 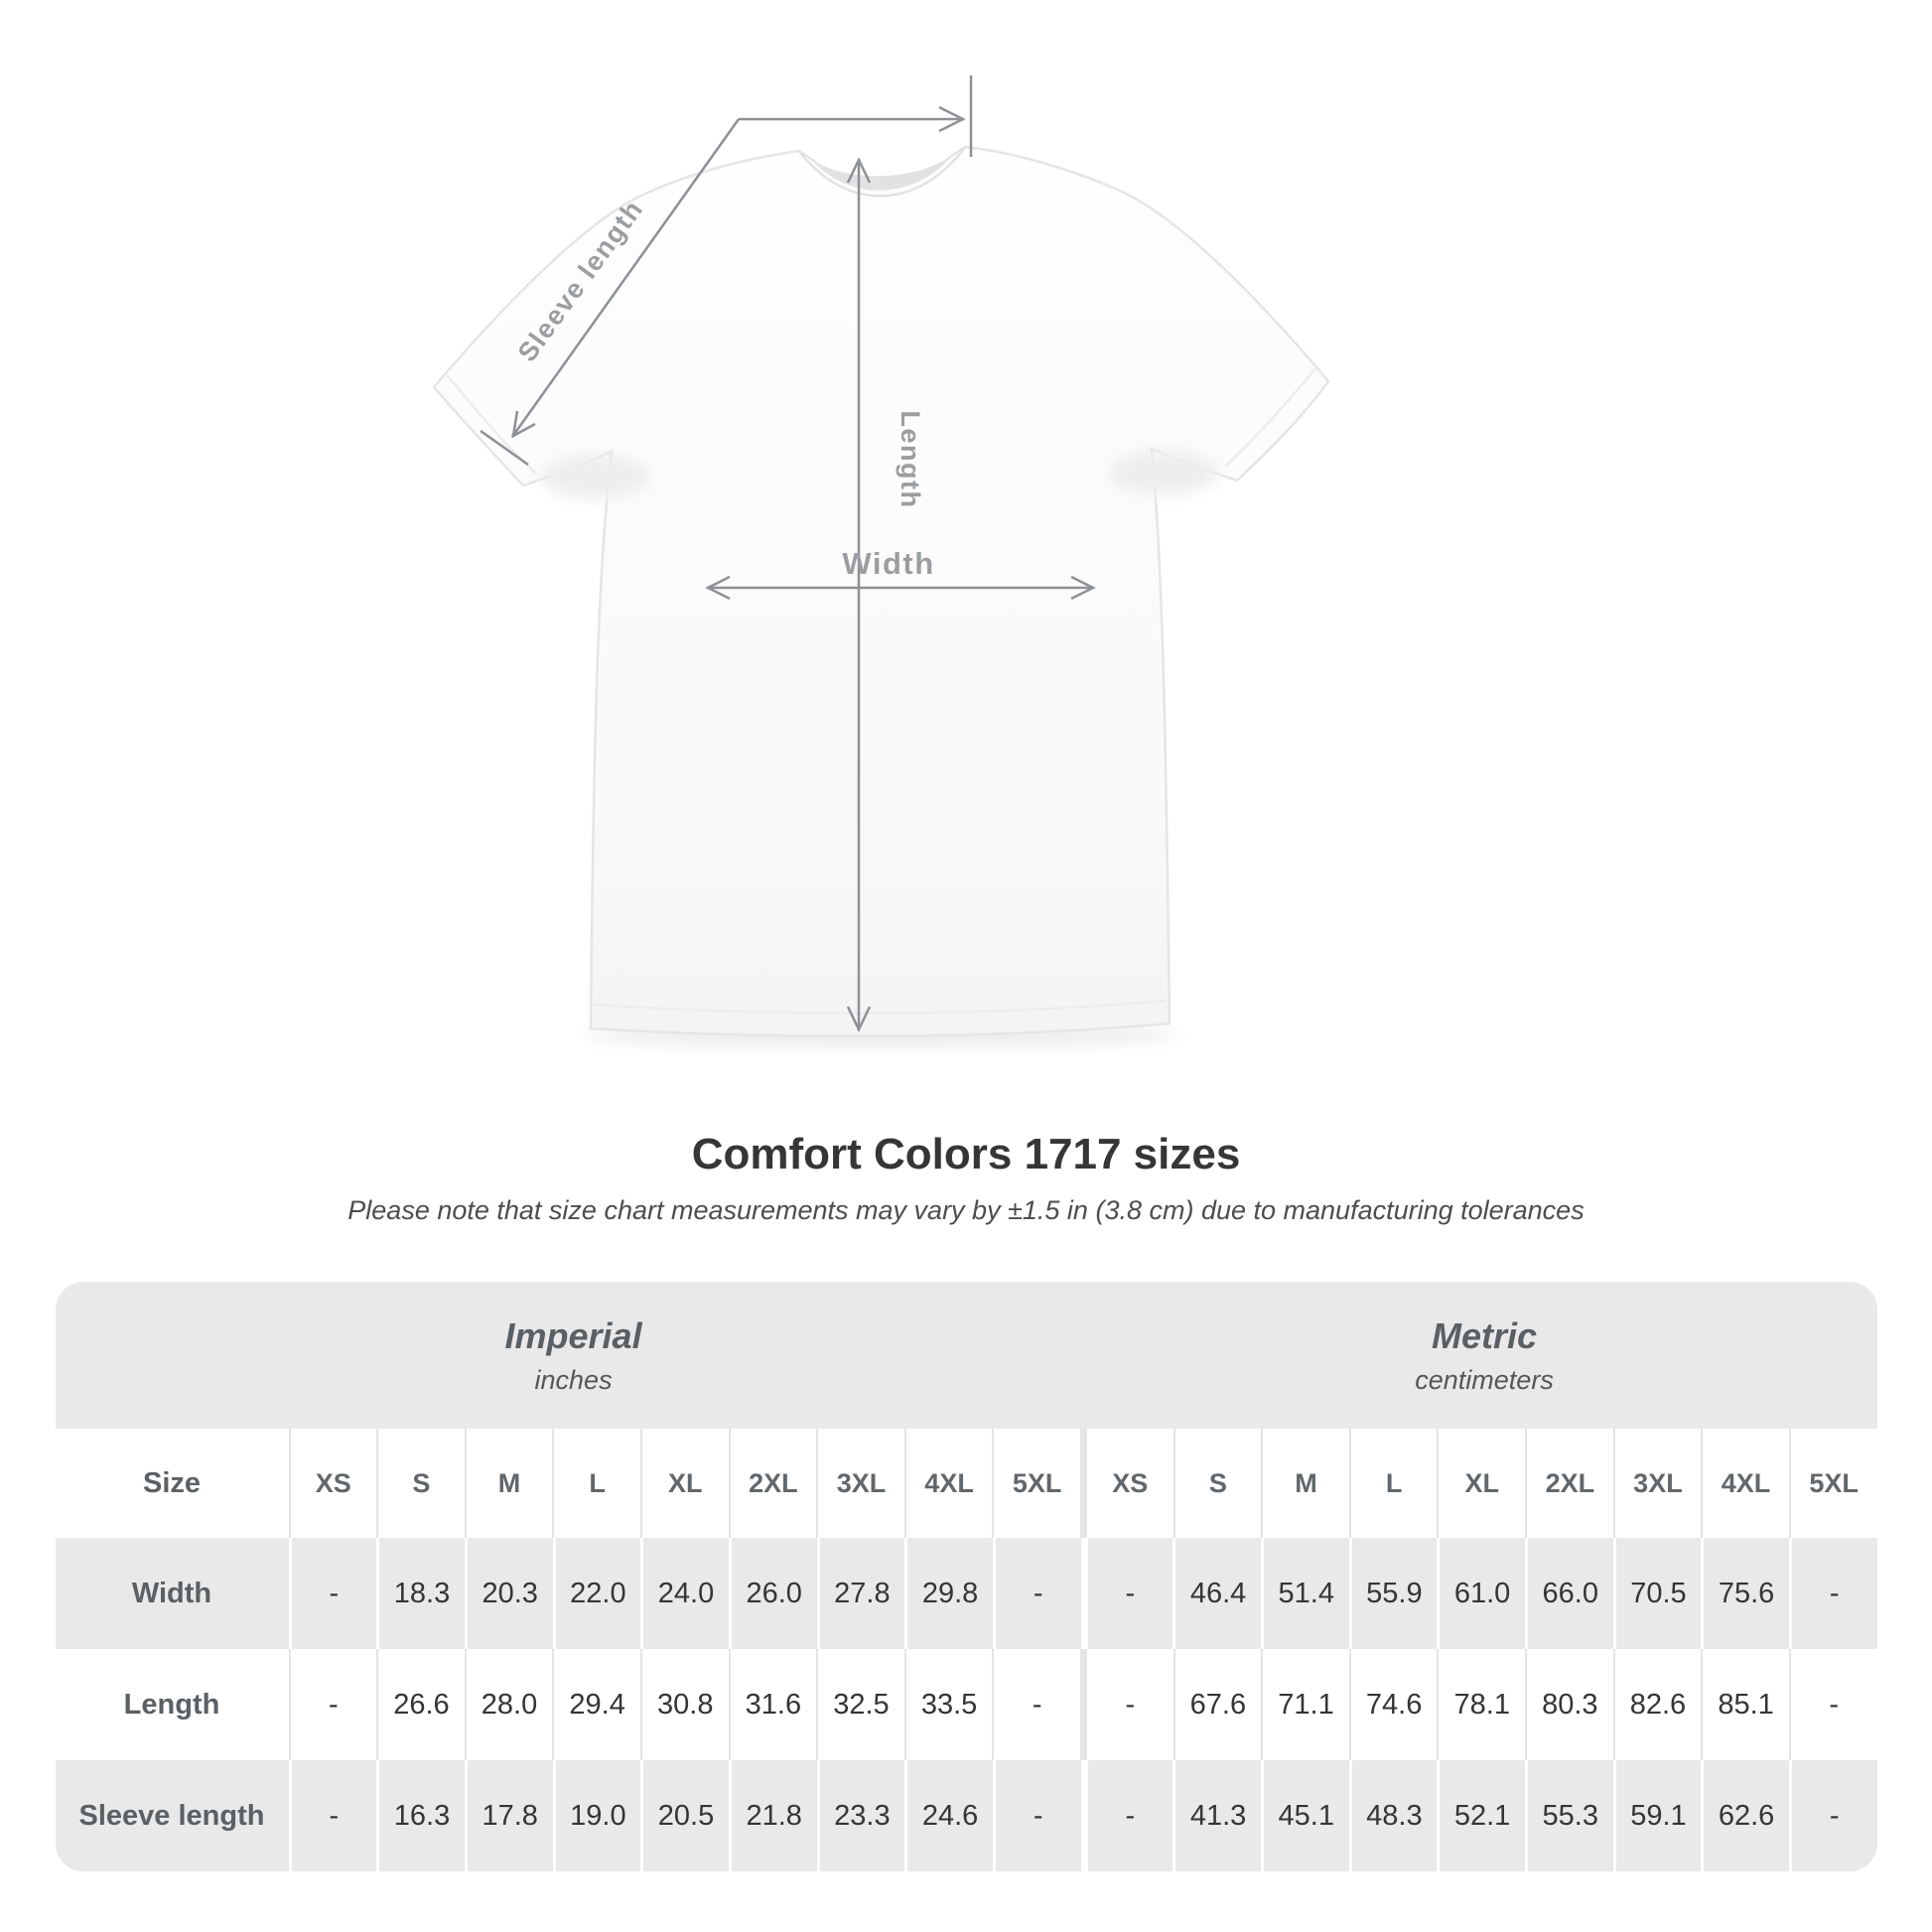 What do you see at coordinates (1657, 1815) in the screenshot?
I see `table-cell: 59.1` at bounding box center [1657, 1815].